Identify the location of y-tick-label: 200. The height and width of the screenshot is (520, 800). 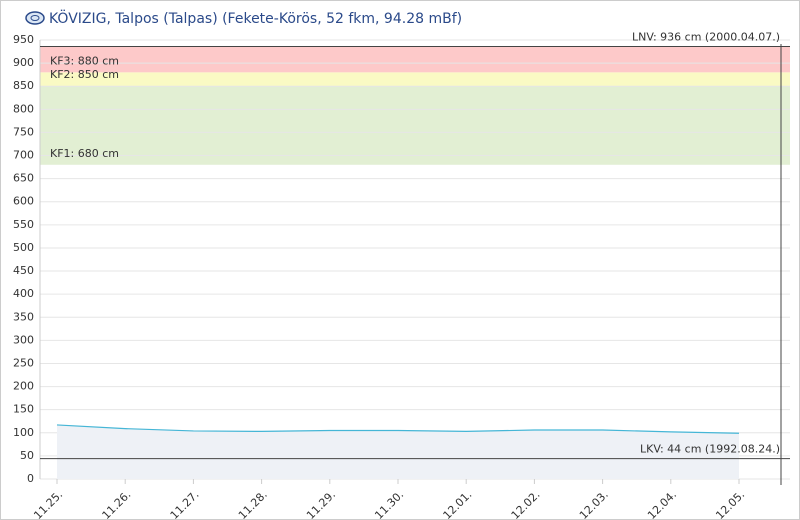
(23, 386).